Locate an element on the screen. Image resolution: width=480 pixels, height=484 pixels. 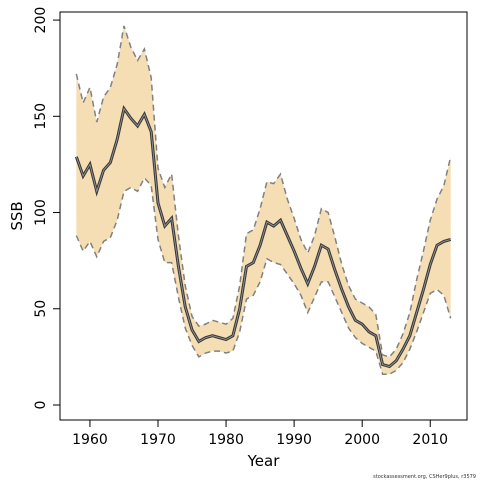
x-tick-label: 1980 is located at coordinates (226, 440).